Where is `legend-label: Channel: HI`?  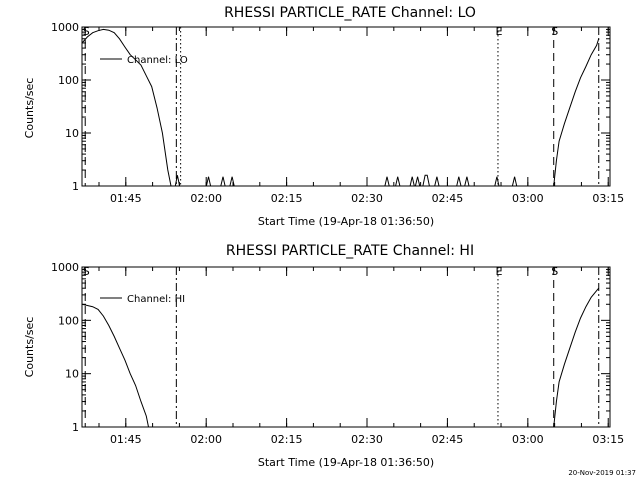 legend-label: Channel: HI is located at coordinates (156, 299).